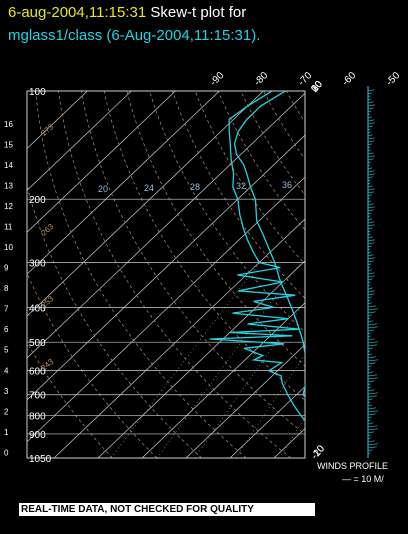  Describe the element at coordinates (6, 411) in the screenshot. I see `height-km-label: 2` at that location.